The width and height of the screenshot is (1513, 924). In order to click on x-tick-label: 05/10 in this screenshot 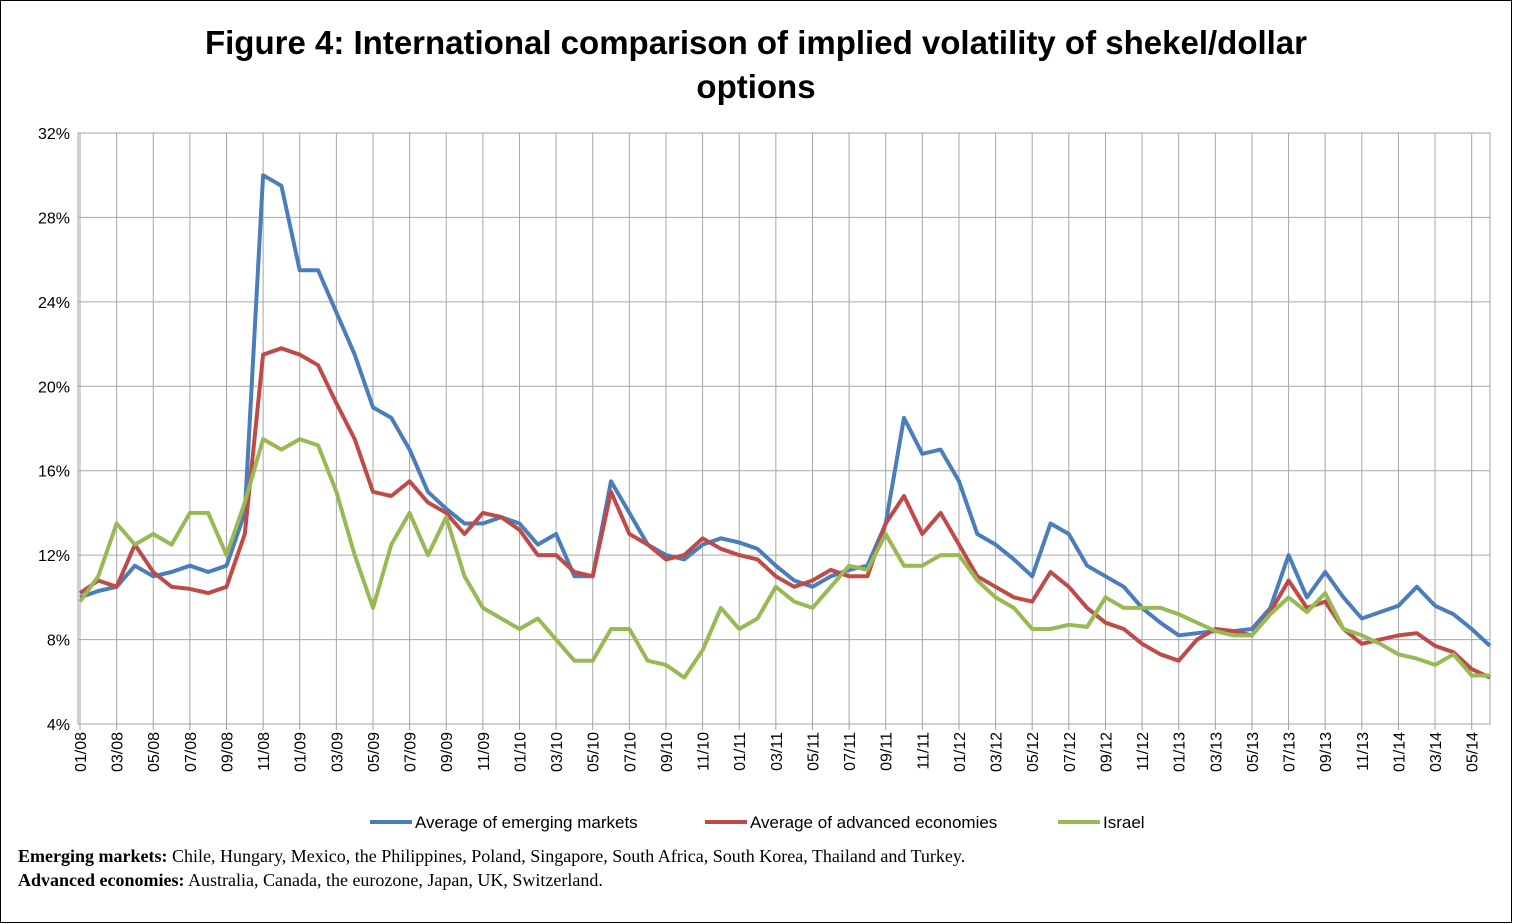, I will do `click(594, 752)`.